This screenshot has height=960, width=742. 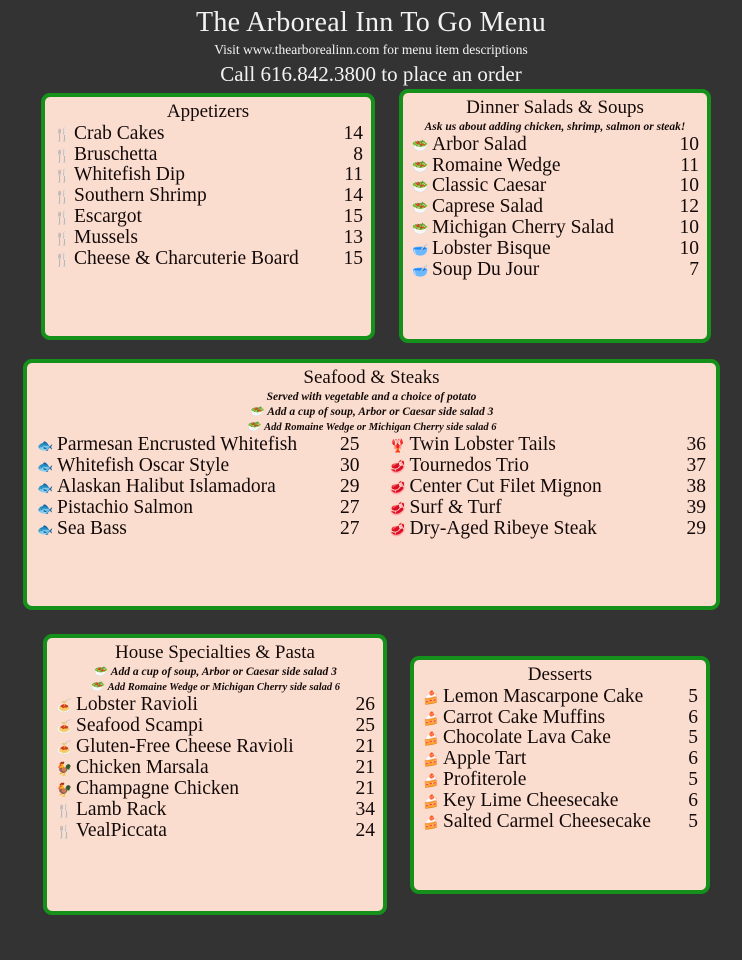 I want to click on menu-item-name: VealPiccata, so click(x=121, y=830).